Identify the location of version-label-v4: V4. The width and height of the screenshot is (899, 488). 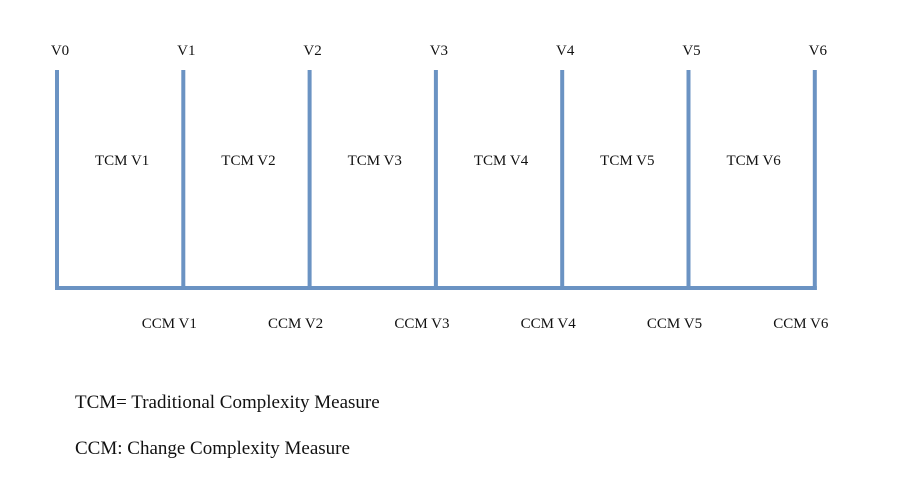
(565, 51).